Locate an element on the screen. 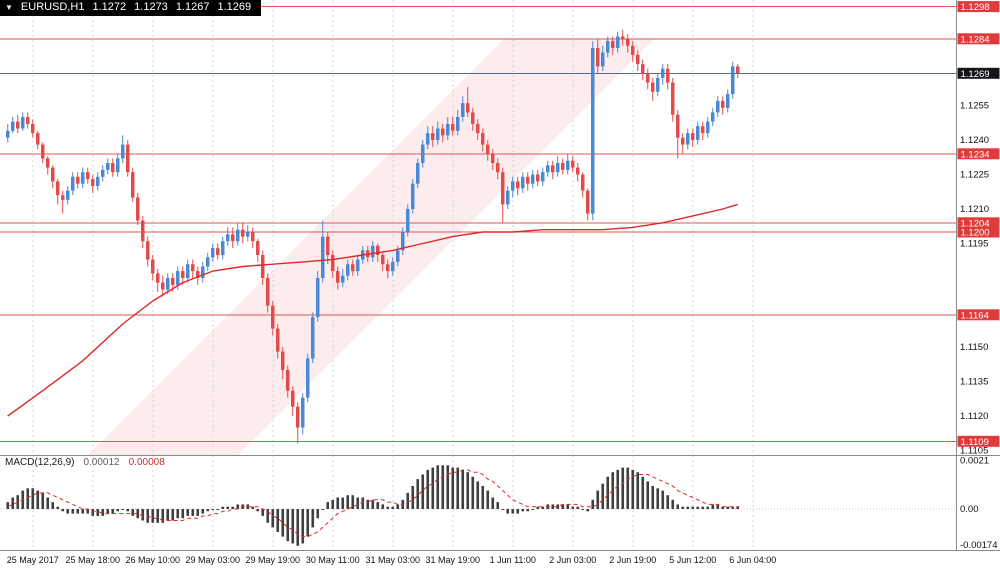  current-price-badge-label: 1.1269 is located at coordinates (975, 74).